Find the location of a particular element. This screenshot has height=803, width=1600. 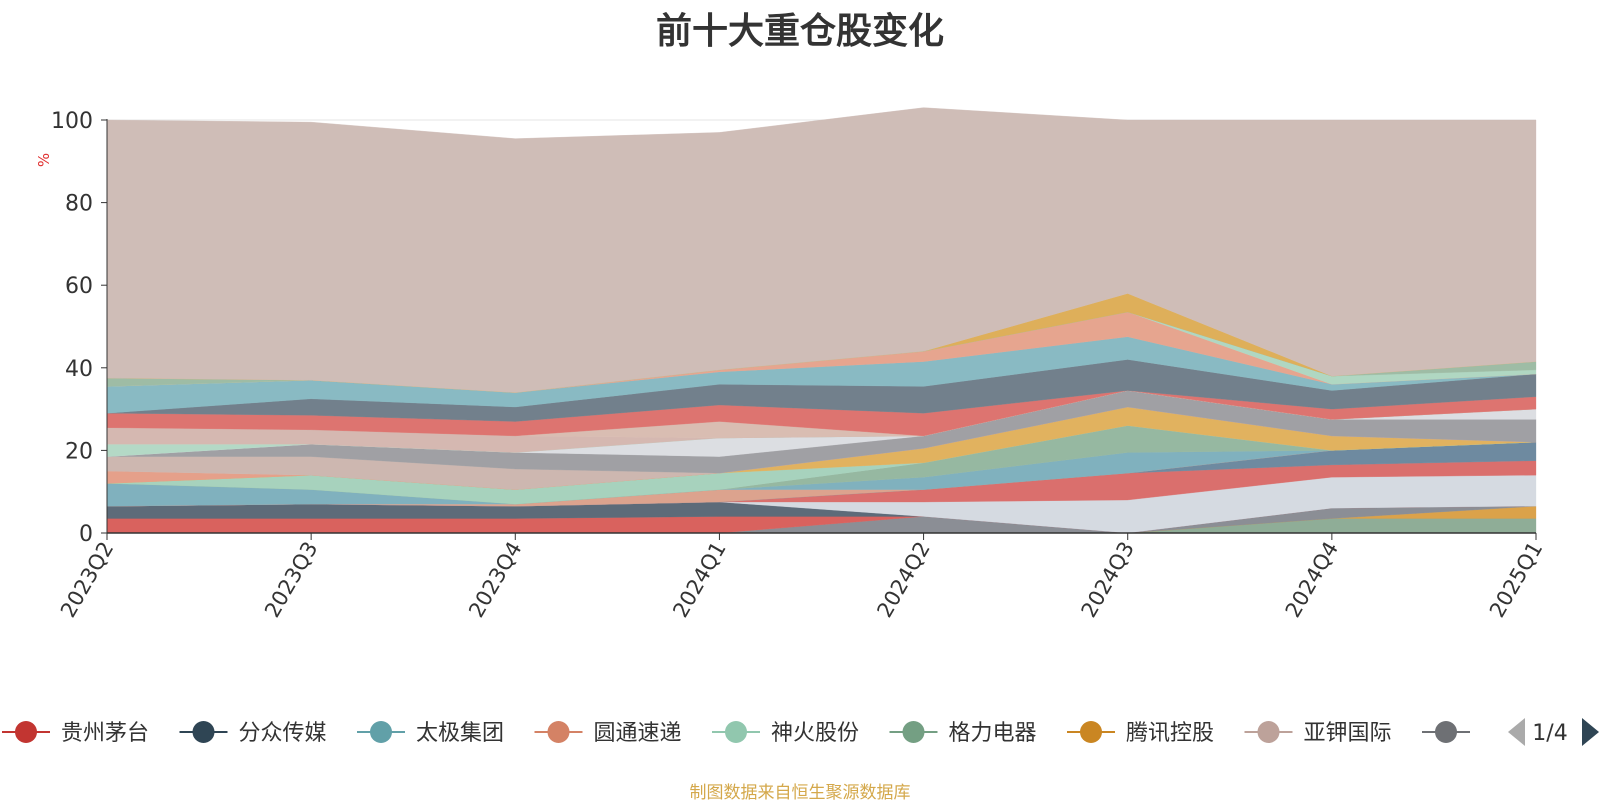

y-tick-label: 100 is located at coordinates (72, 121).